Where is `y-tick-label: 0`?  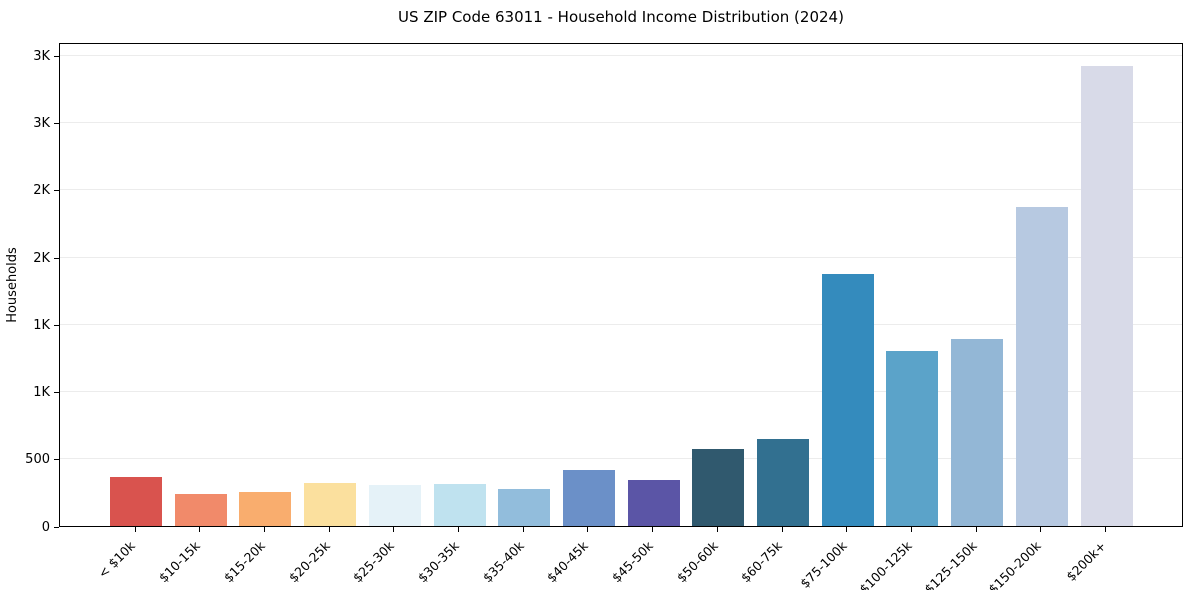 y-tick-label: 0 is located at coordinates (45, 527).